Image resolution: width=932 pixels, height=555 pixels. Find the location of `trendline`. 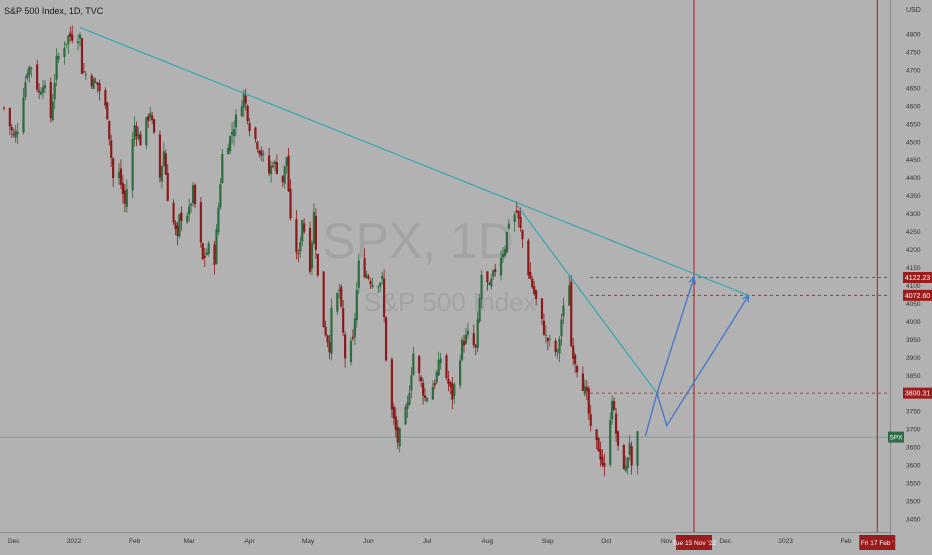

trendline is located at coordinates (587, 299).